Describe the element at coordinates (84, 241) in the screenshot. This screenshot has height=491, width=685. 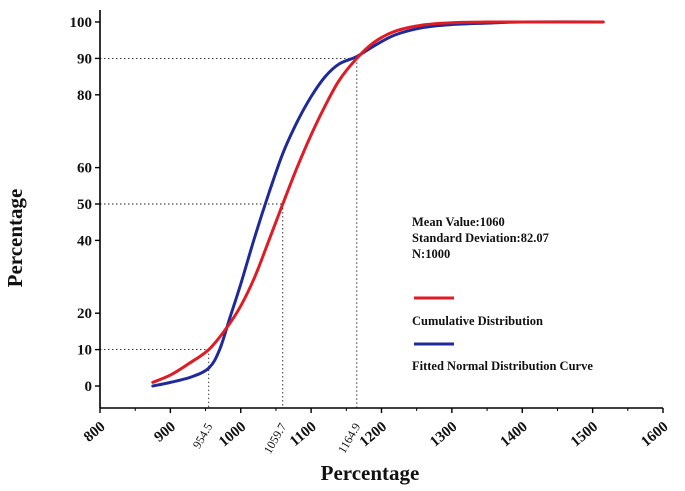
I see `y-tick-label-40: 40` at that location.